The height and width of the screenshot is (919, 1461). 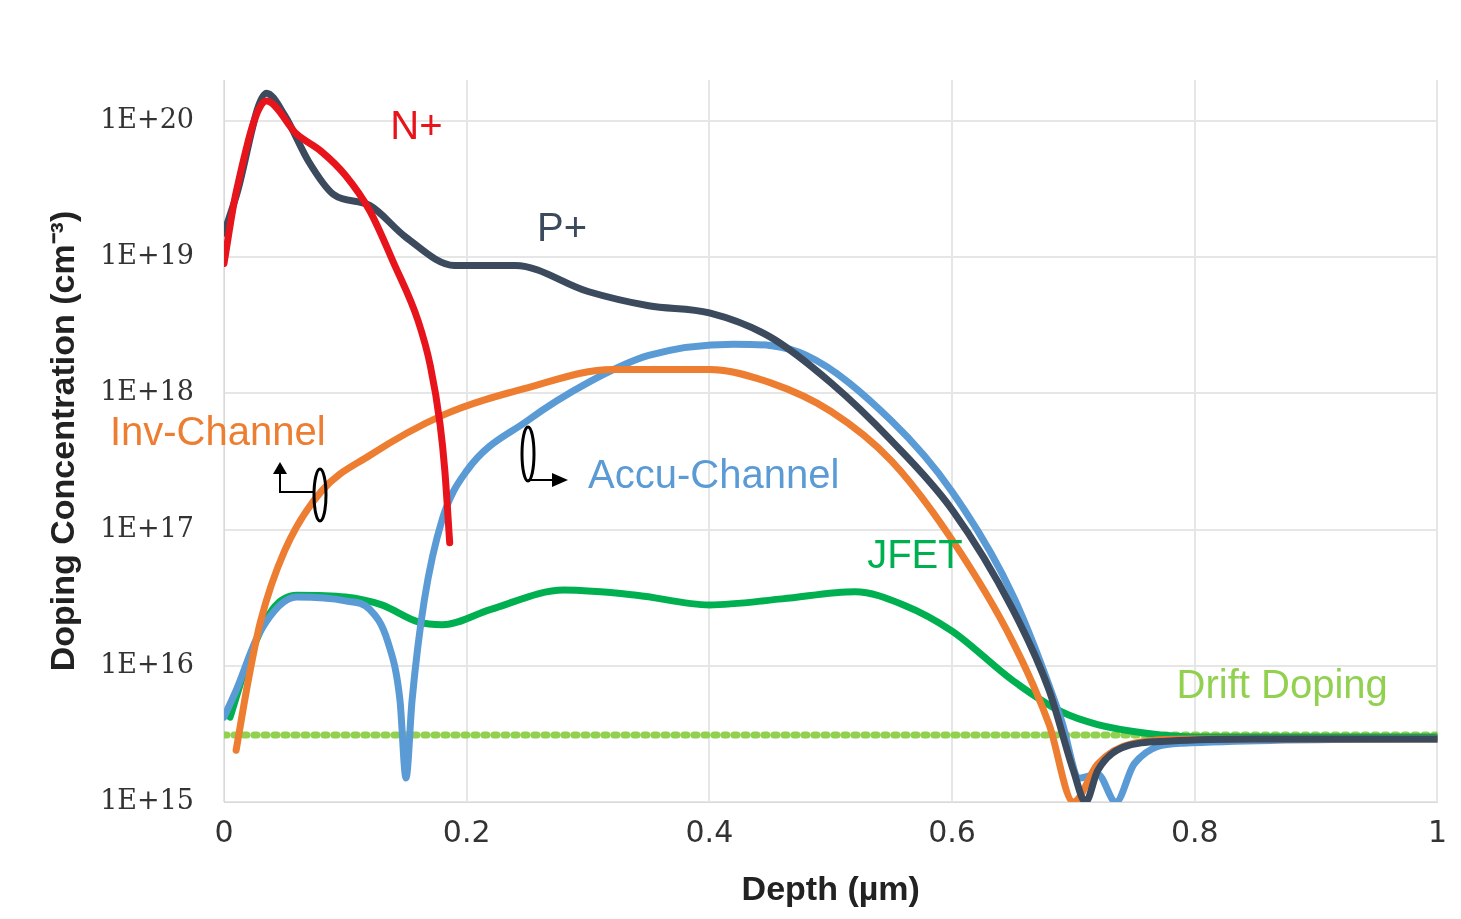 What do you see at coordinates (830, 887) in the screenshot?
I see `x-axis-title: Depth (µm)` at bounding box center [830, 887].